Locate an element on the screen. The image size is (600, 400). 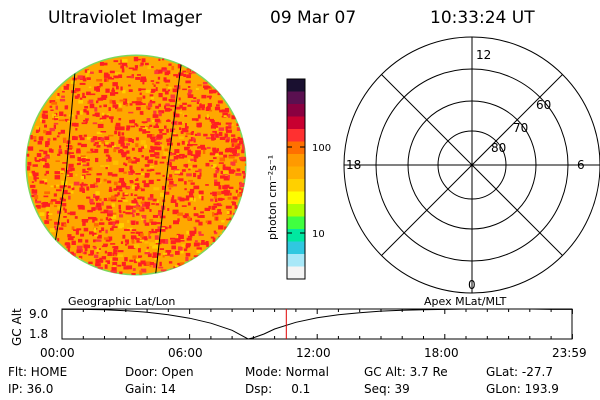
colorbar-label: photon cm⁻²s⁻¹ is located at coordinates (272, 197).